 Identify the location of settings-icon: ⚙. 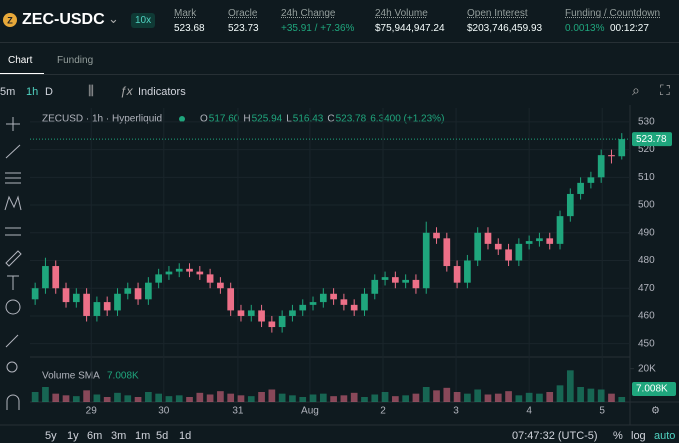
(655, 411).